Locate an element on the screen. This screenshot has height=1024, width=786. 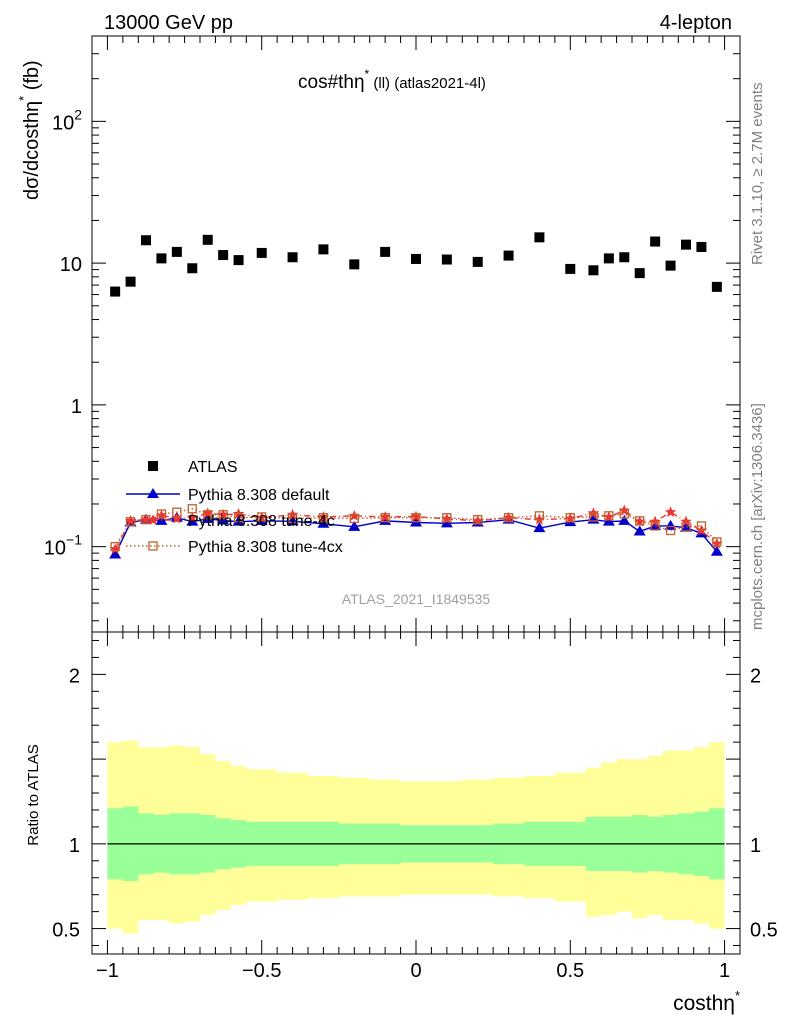
legend-marker-pythia-8-308-default is located at coordinates (153, 493).